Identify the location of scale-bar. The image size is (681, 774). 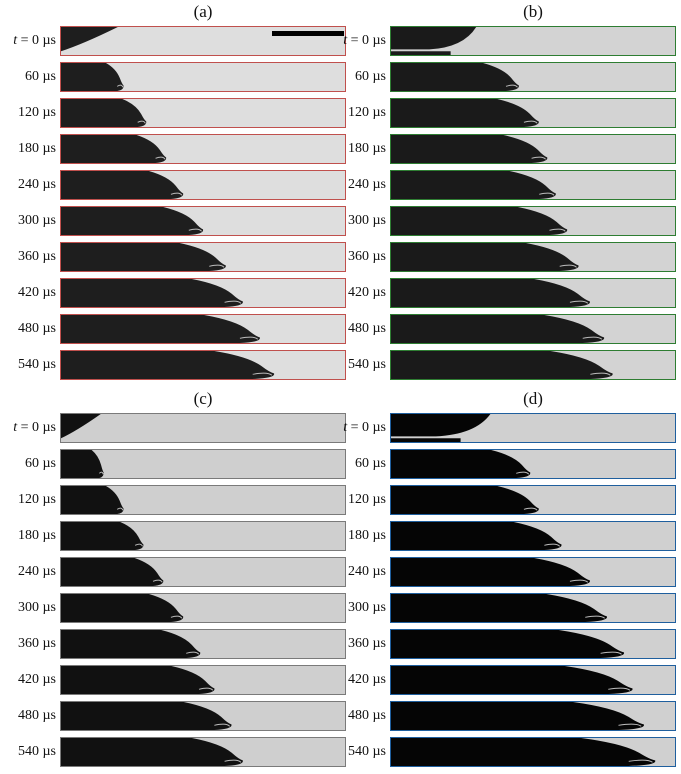
(308, 33).